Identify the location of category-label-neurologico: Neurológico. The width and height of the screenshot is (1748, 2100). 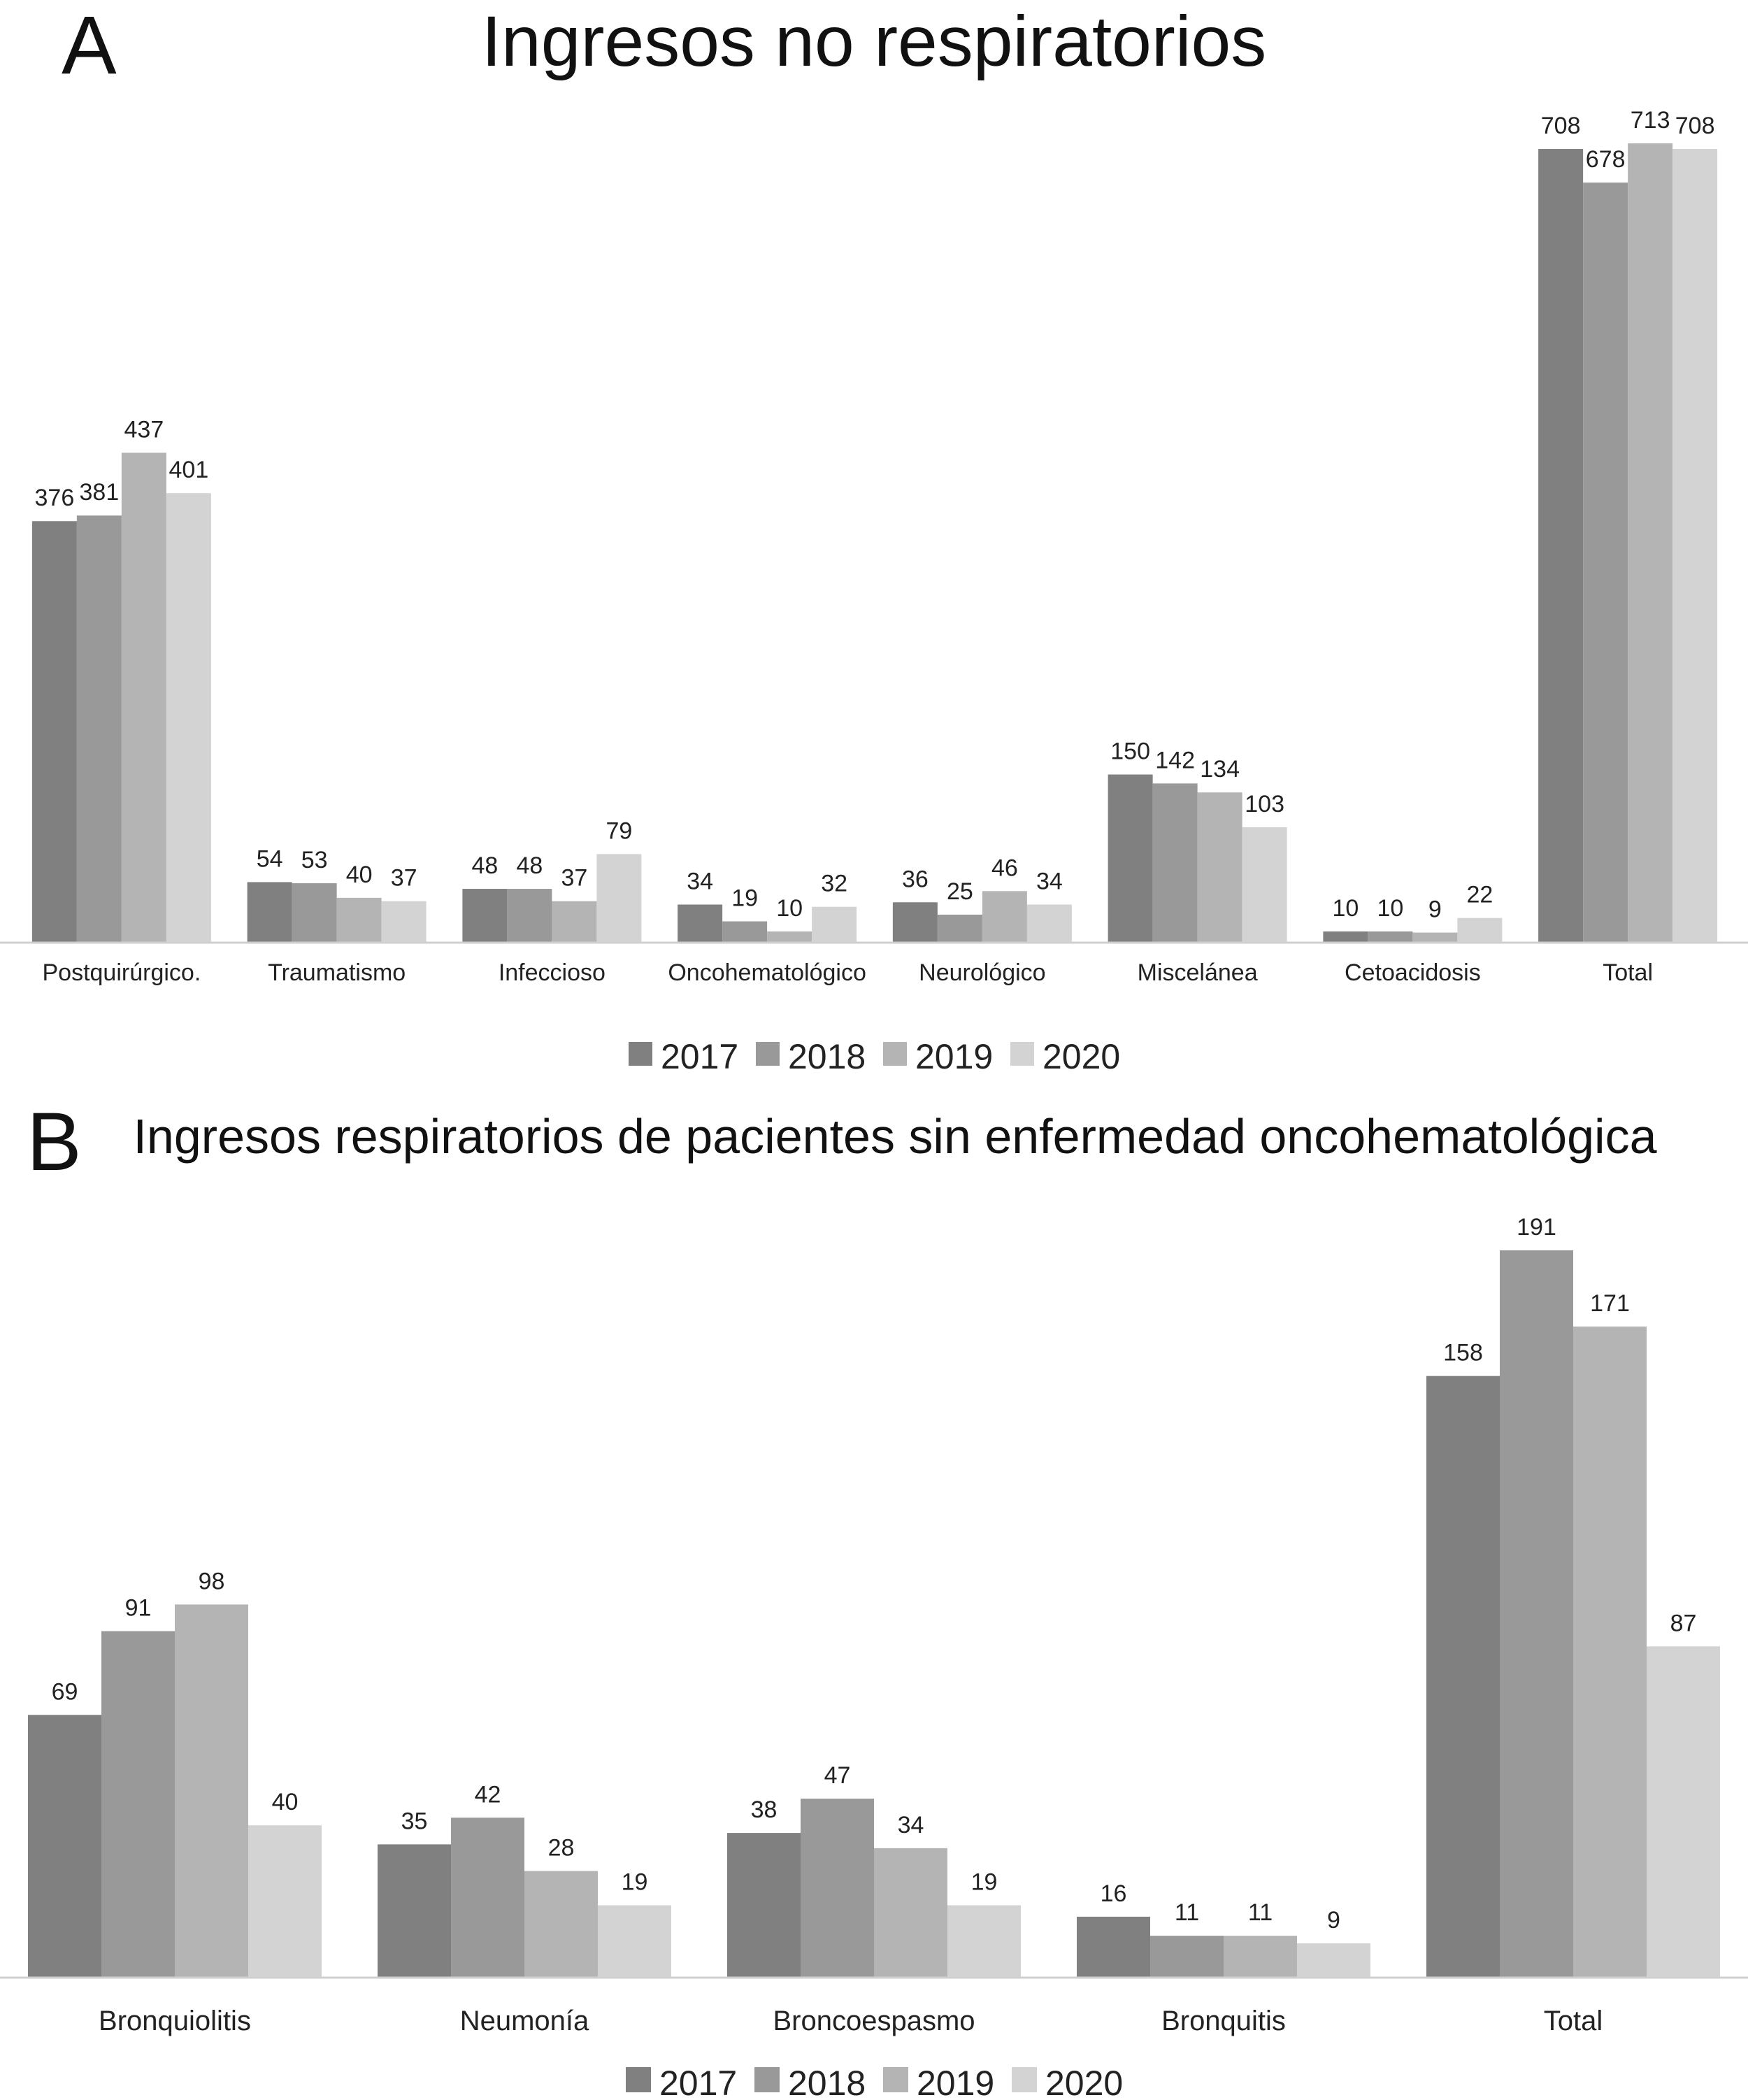
(982, 972).